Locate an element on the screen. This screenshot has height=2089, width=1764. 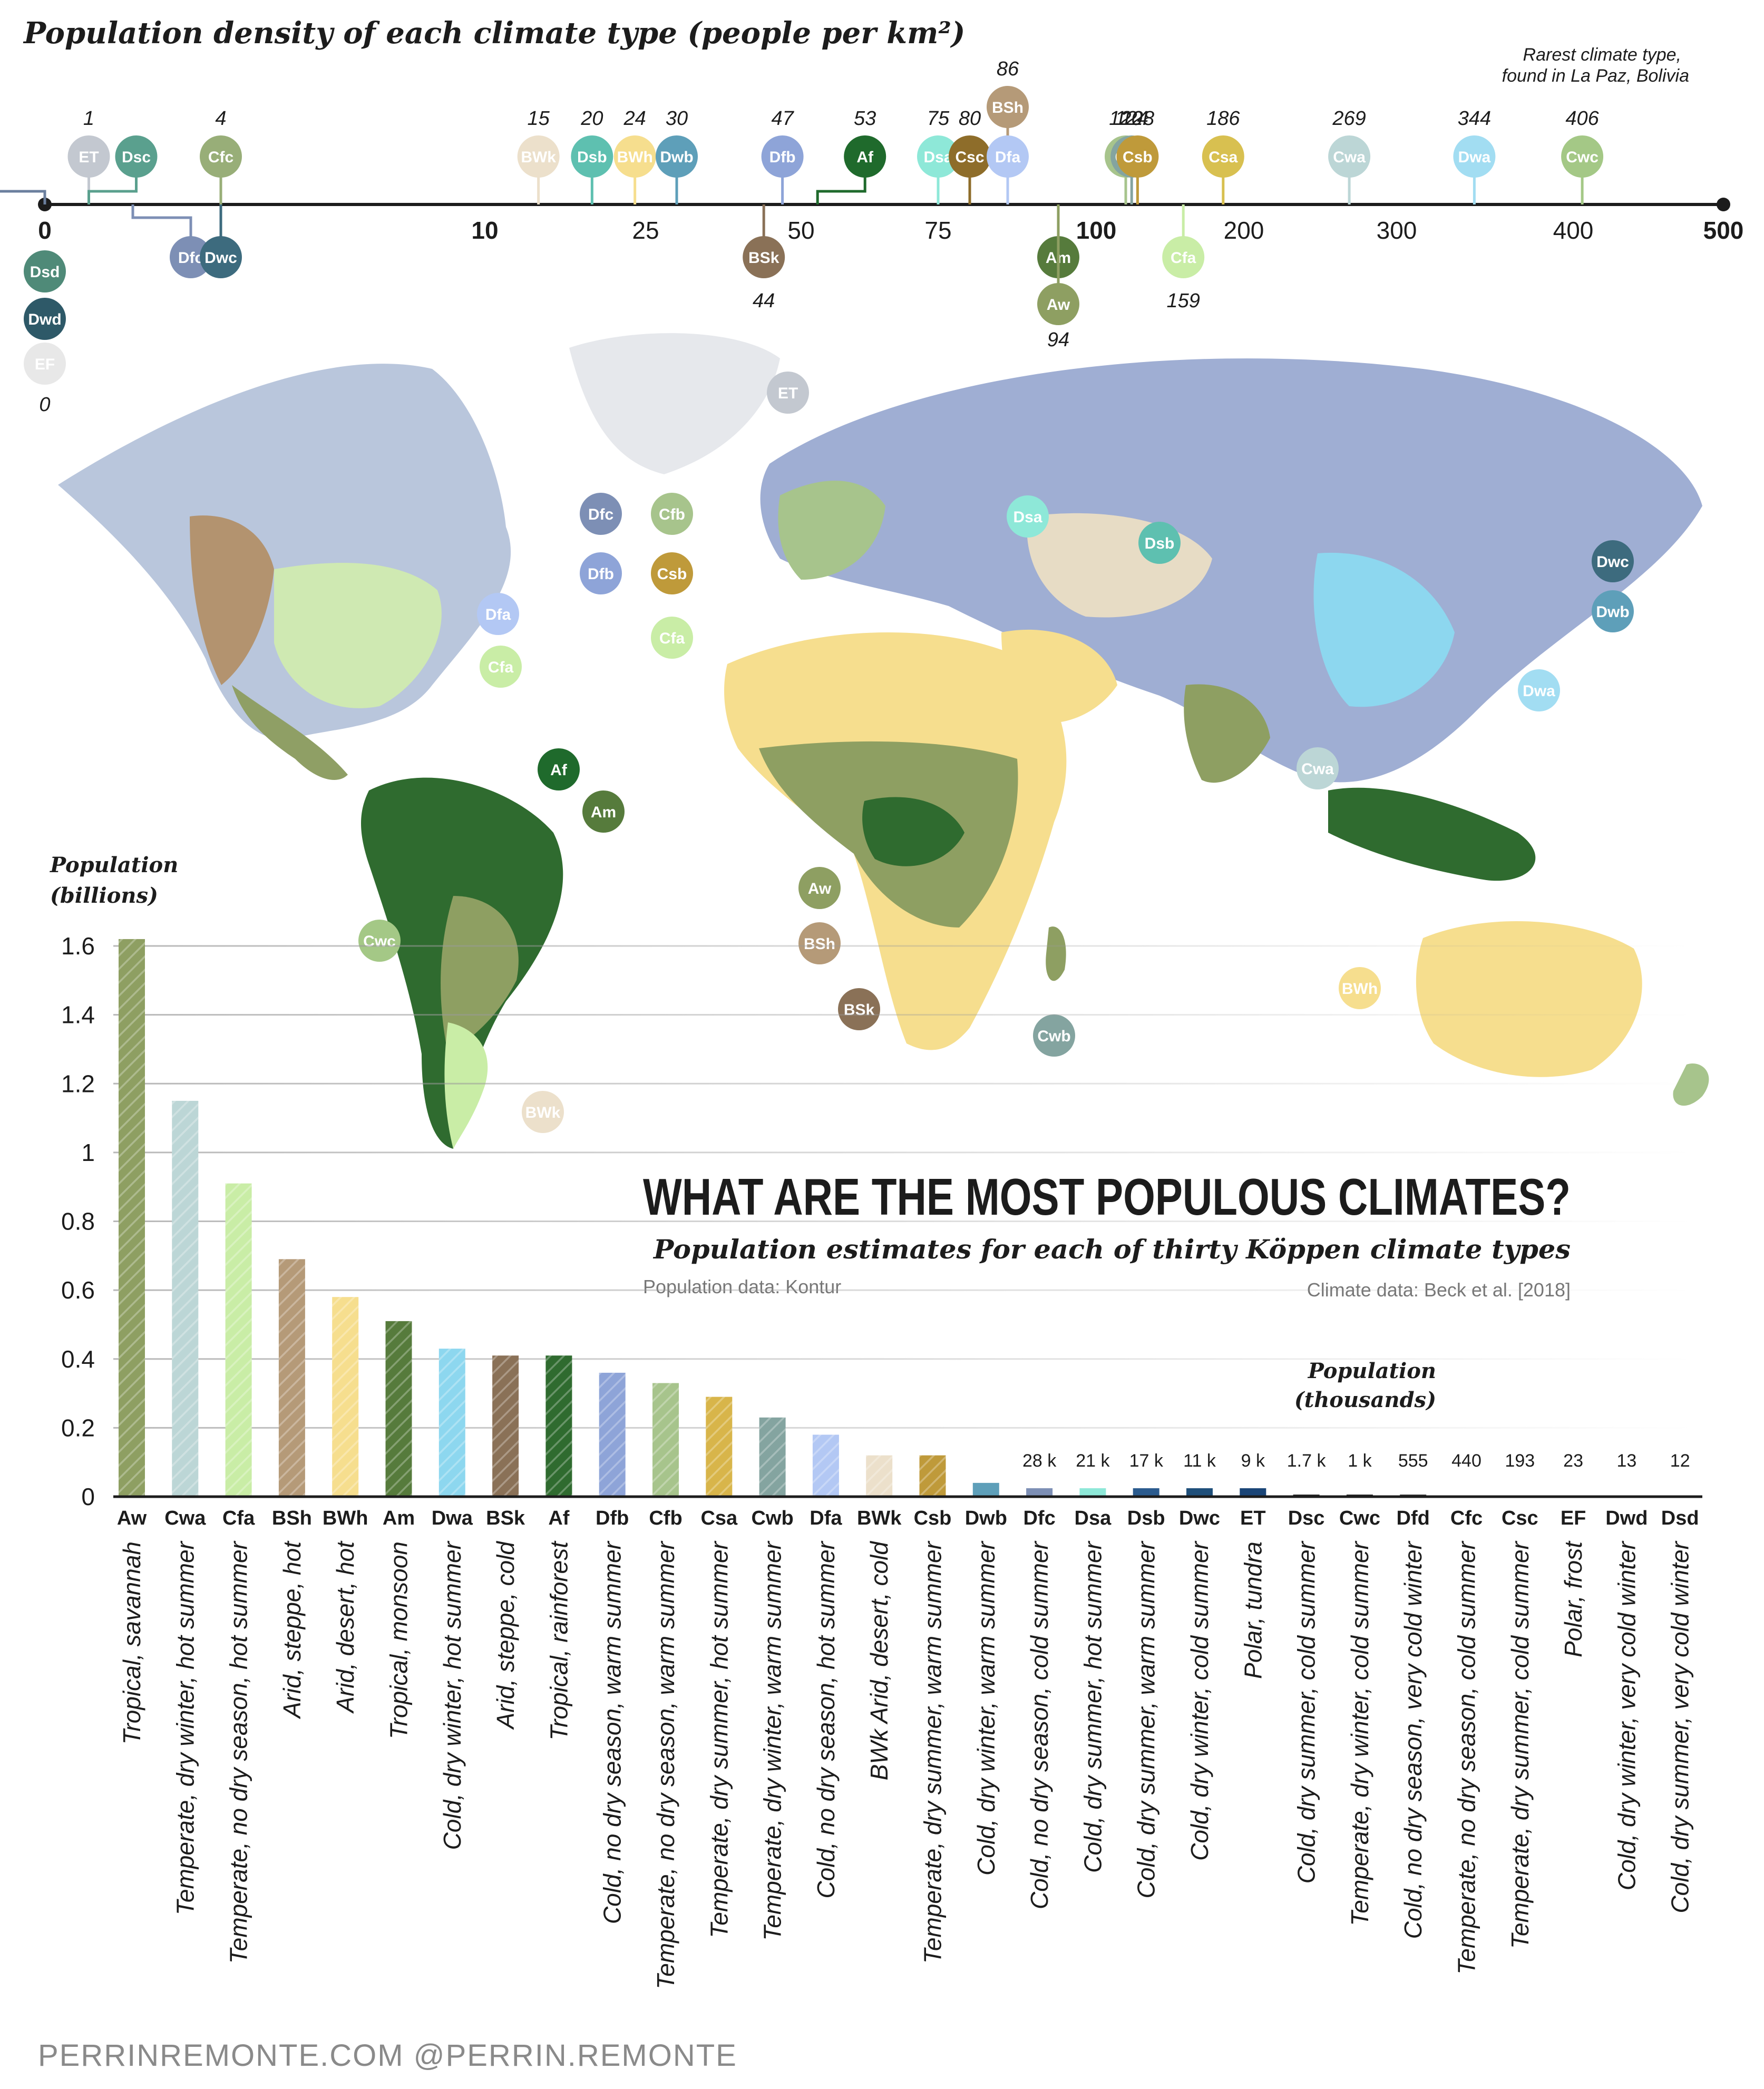
map-label-dwc is located at coordinates (1613, 561).